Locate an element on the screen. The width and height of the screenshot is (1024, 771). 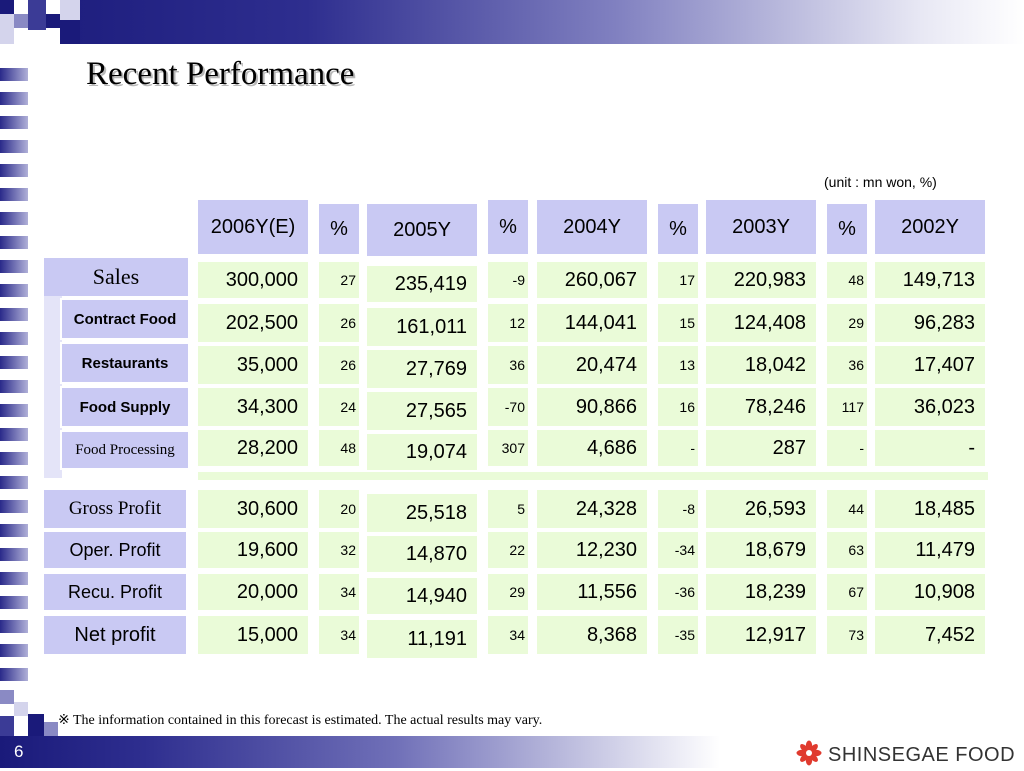
cell-r2-p2: 36 is located at coordinates (508, 365).